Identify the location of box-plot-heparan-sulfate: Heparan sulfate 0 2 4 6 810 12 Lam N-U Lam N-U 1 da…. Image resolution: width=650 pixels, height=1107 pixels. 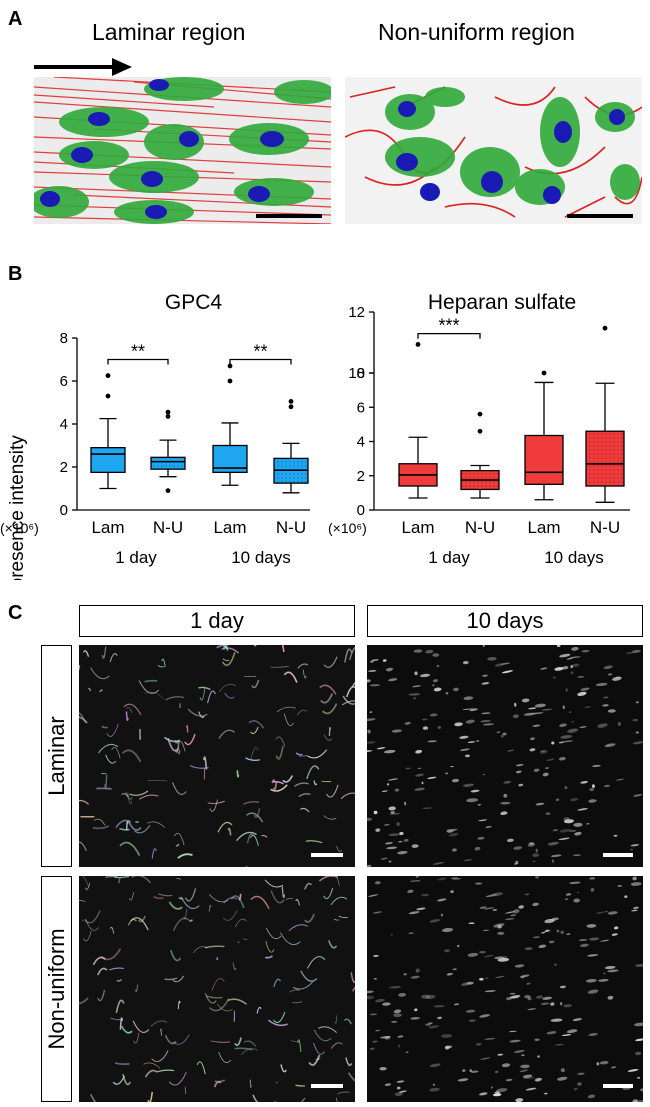
(479, 429).